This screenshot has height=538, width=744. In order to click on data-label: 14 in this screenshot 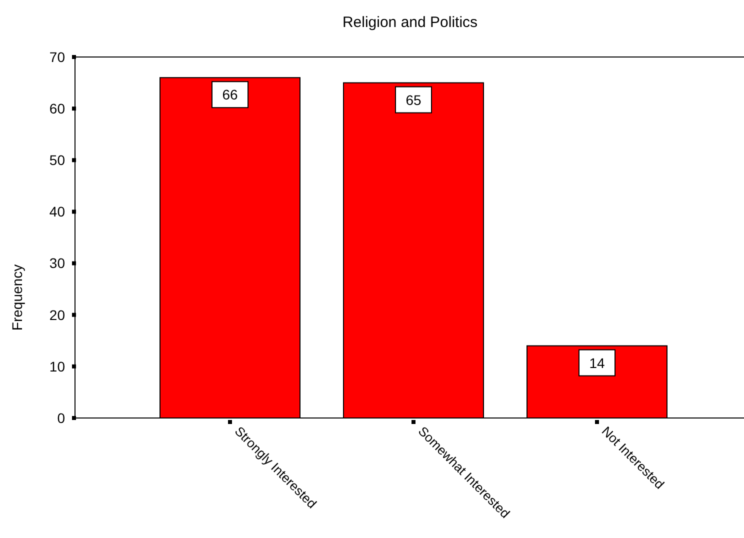, I will do `click(597, 362)`.